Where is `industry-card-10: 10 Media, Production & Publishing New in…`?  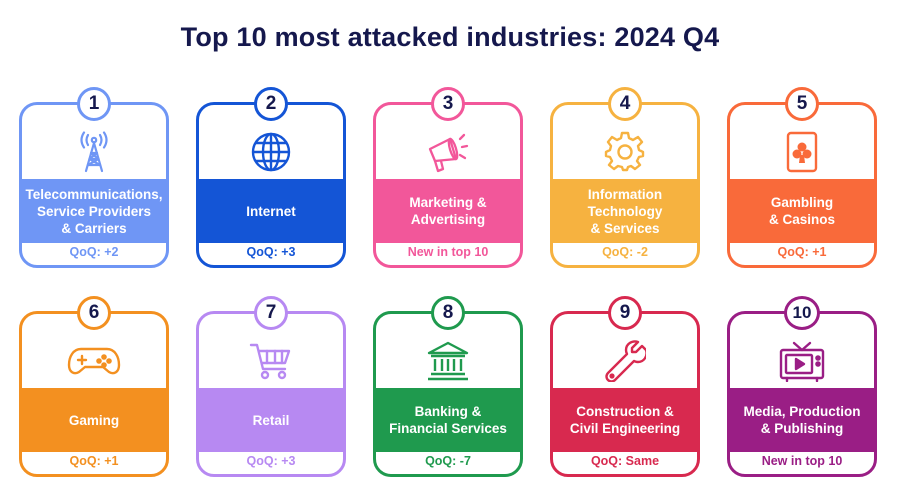
industry-card-10: 10 Media, Production & Publishing New in… is located at coordinates (802, 386).